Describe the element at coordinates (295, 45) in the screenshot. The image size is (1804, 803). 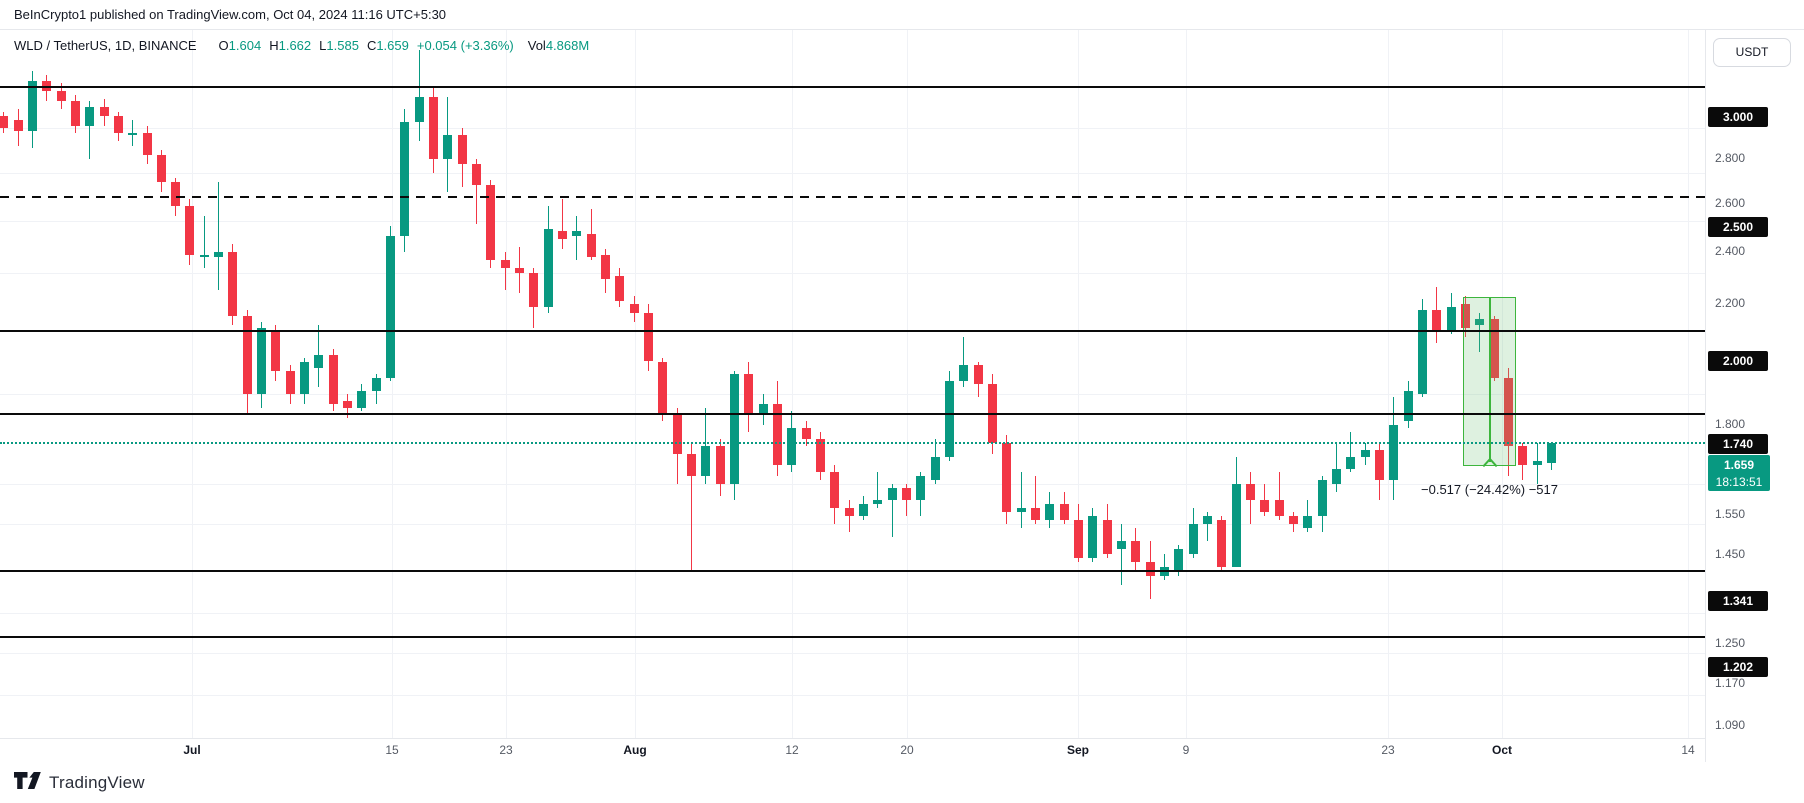
I see `high-value: 1.662` at that location.